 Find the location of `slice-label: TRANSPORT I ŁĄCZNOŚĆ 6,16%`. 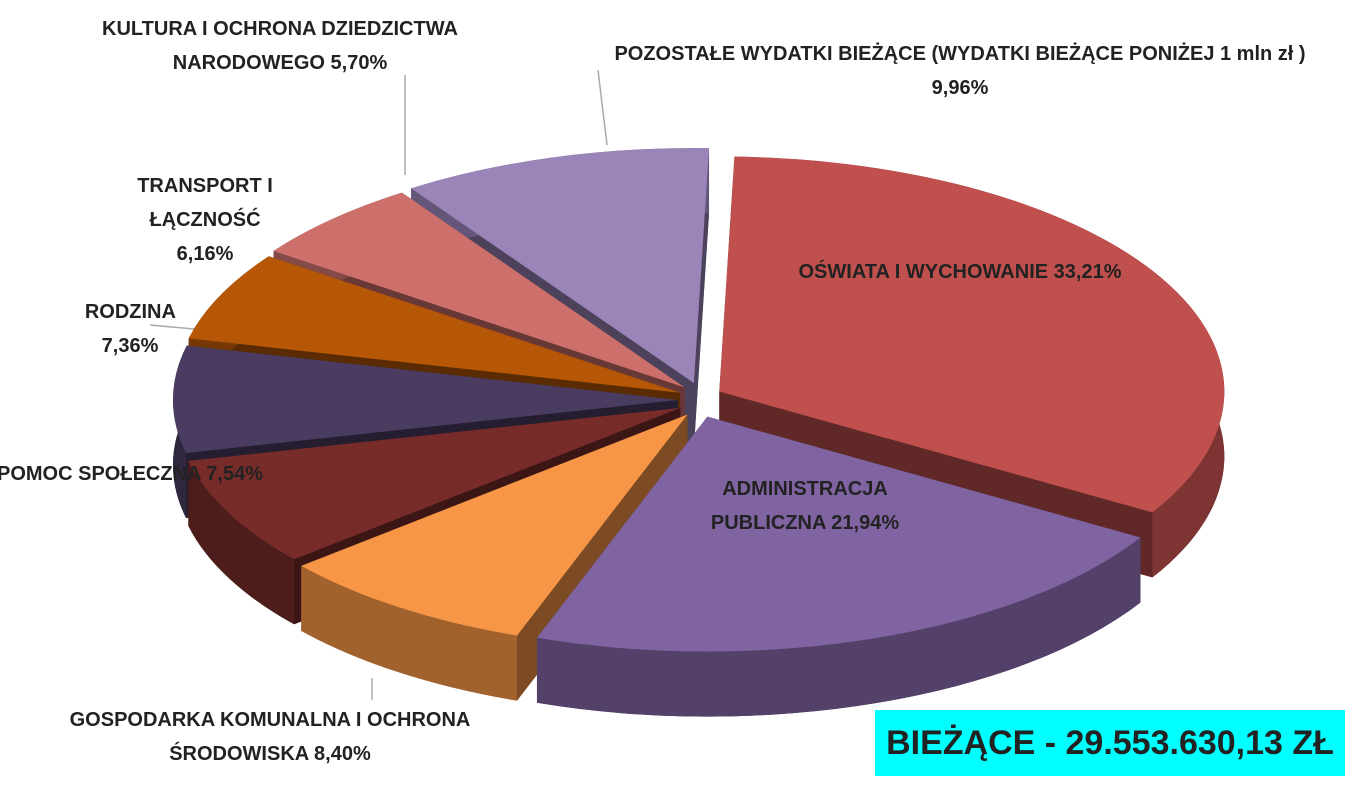

slice-label: TRANSPORT I ŁĄCZNOŚĆ 6,16% is located at coordinates (205, 220).